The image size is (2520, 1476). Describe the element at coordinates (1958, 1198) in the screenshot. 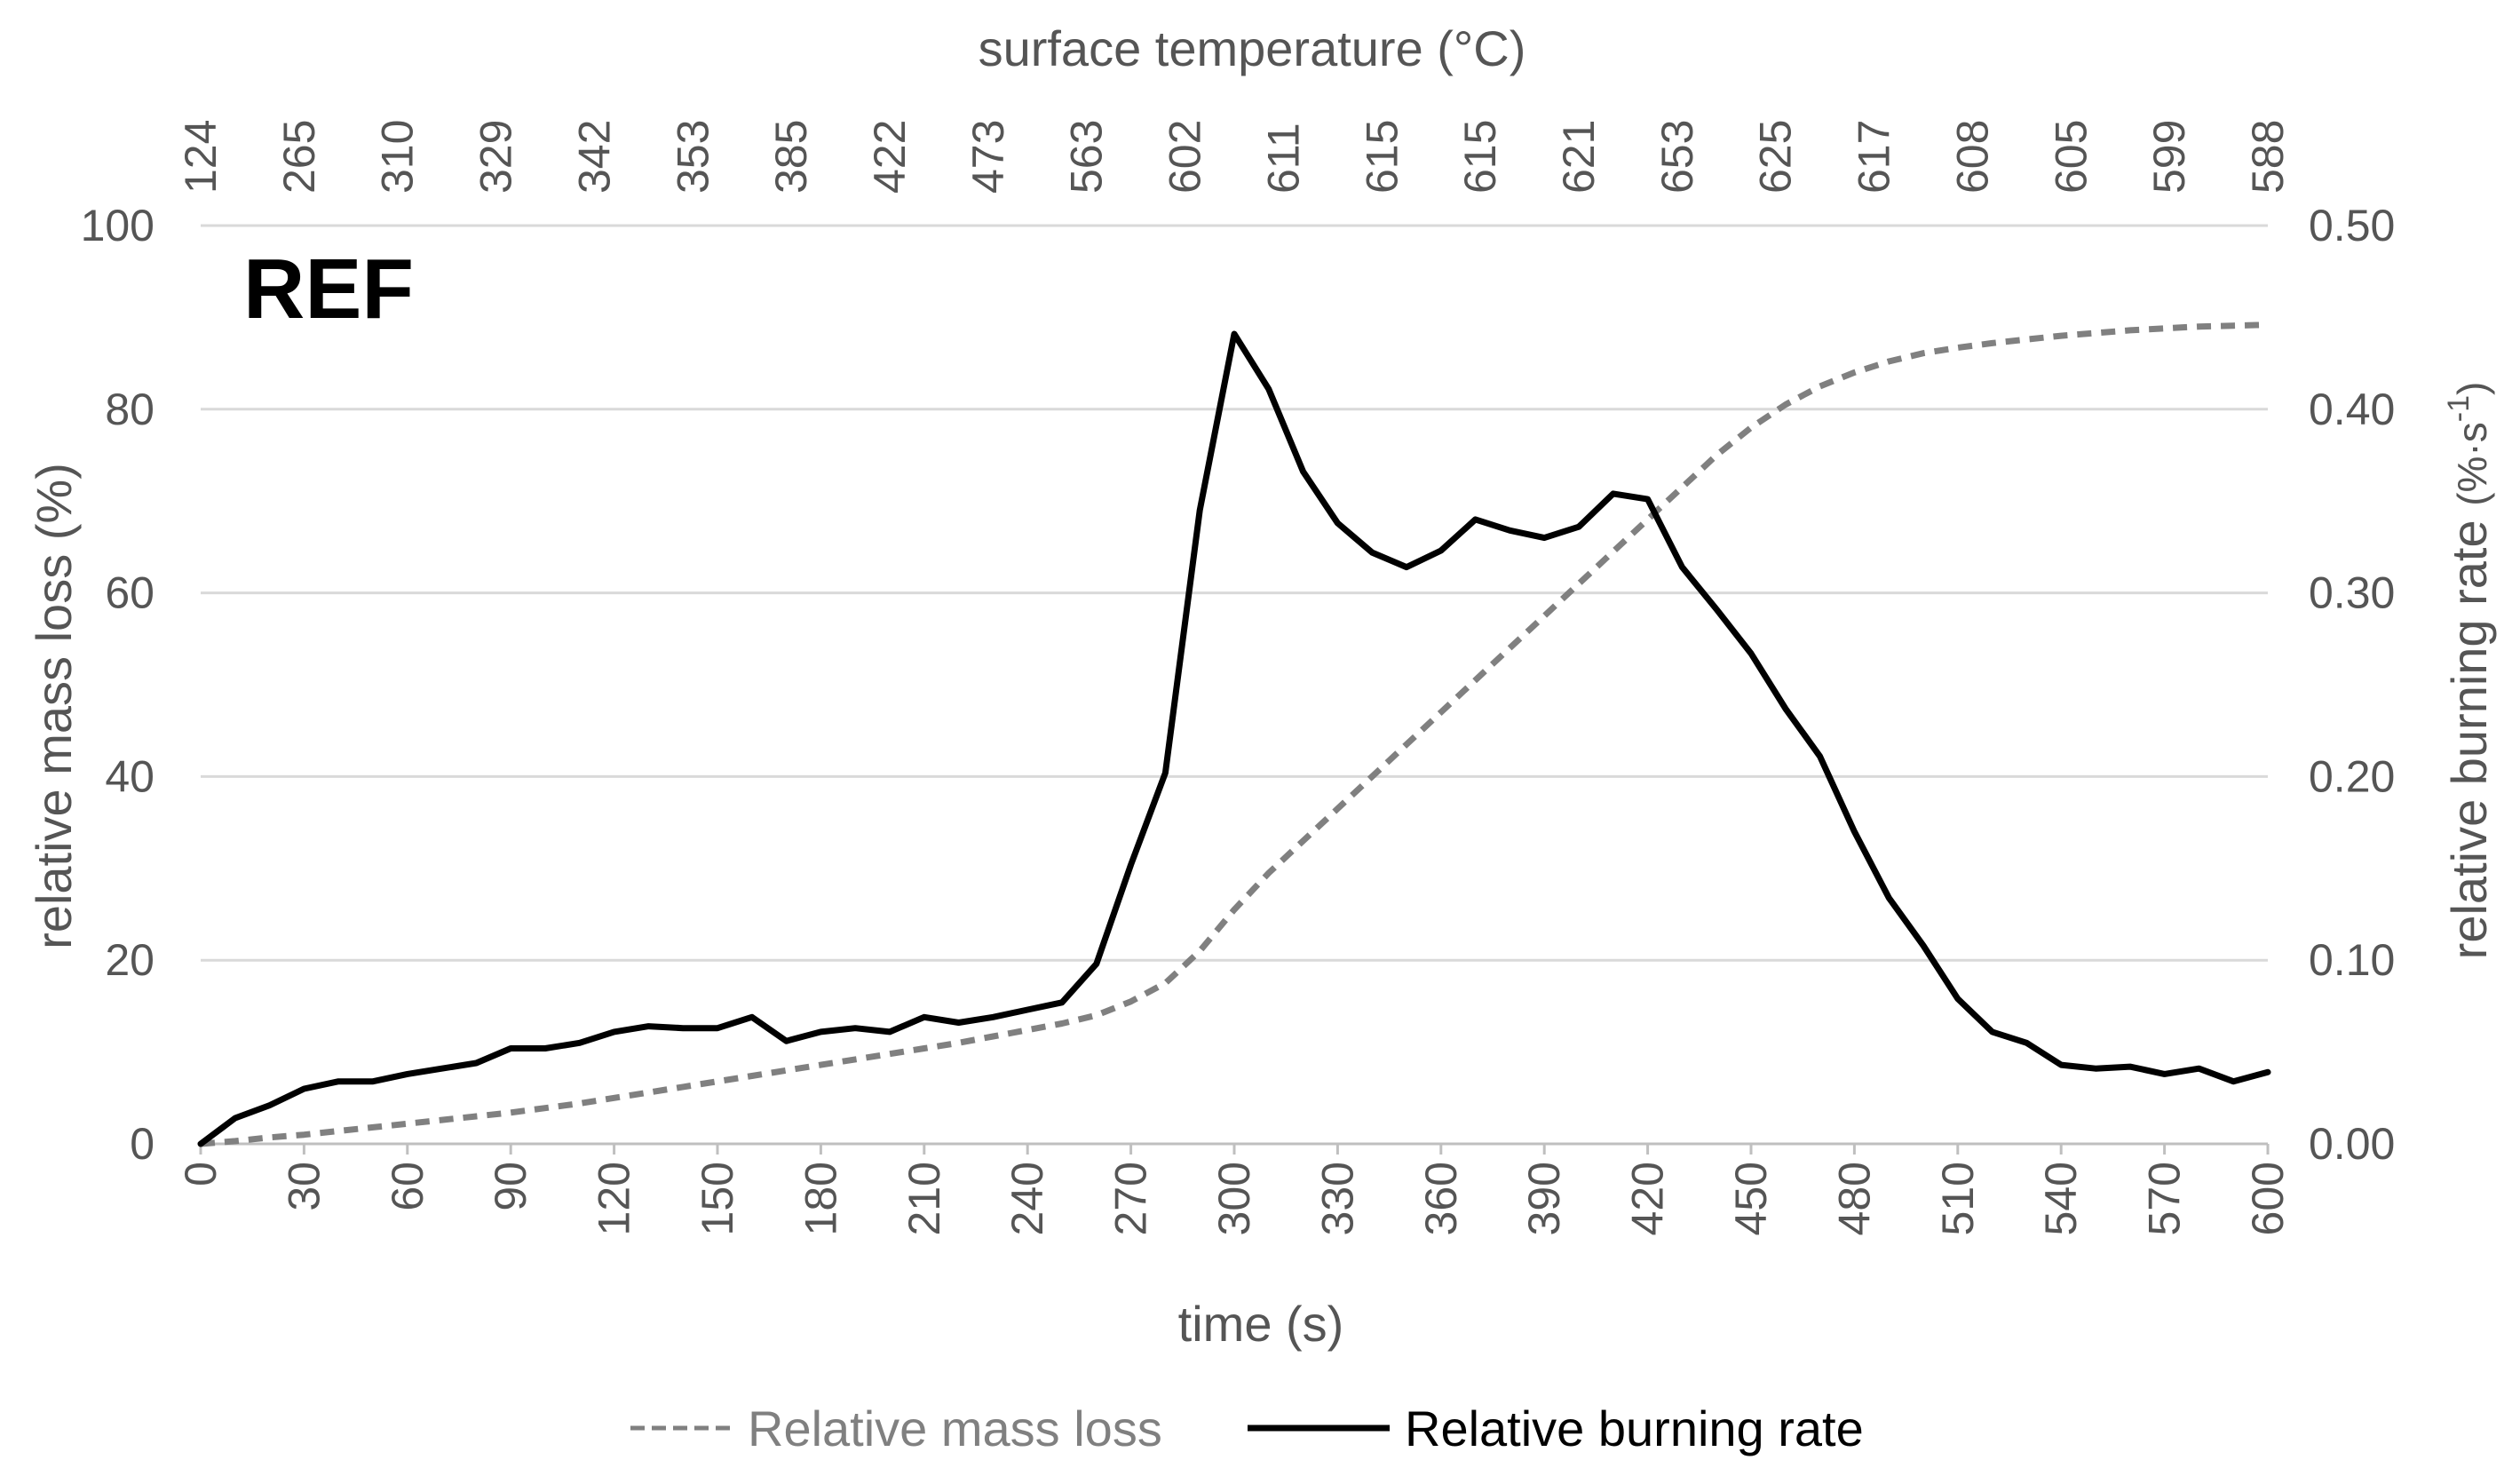

I see `x-tick-label-17: 510` at that location.